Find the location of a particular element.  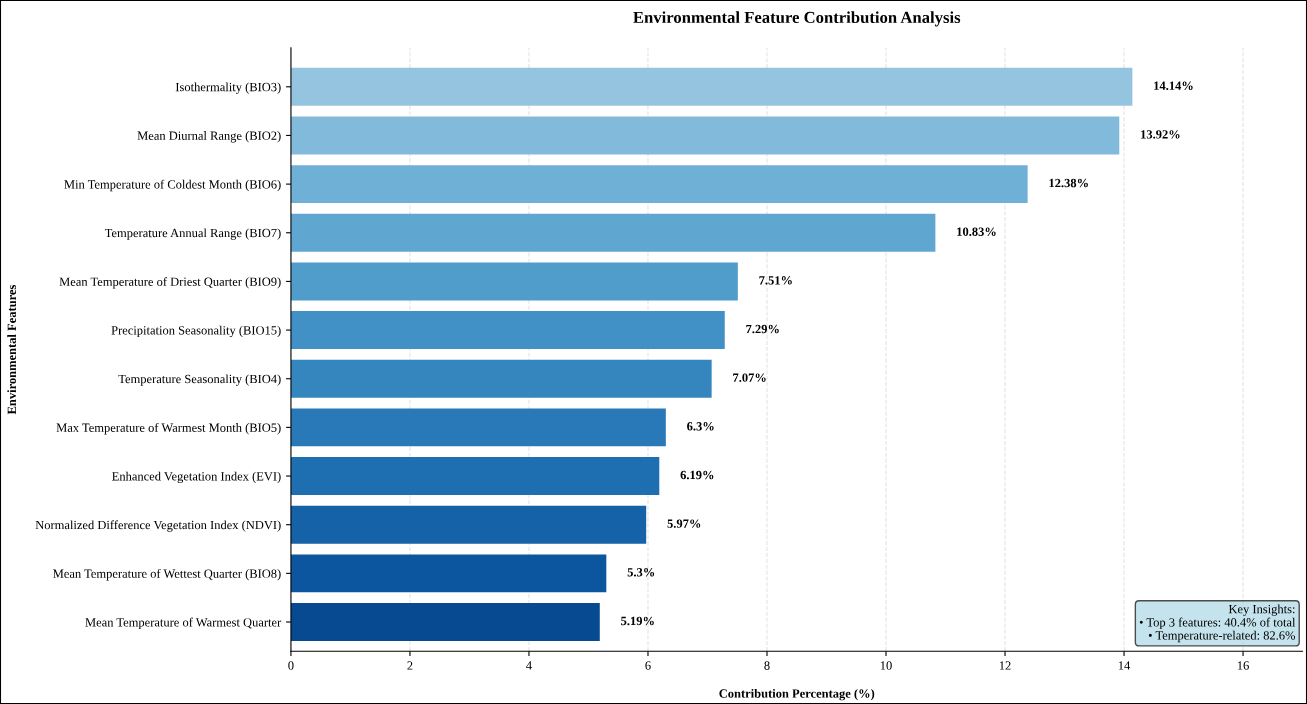

x-tick-label: 14 is located at coordinates (1124, 665).